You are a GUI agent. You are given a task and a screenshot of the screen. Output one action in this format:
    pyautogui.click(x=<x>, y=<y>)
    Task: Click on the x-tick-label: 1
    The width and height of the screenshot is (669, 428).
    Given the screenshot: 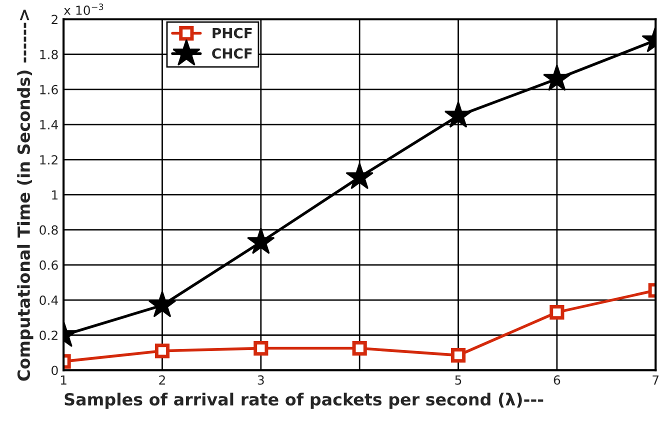 What is the action you would take?
    pyautogui.click(x=63, y=380)
    